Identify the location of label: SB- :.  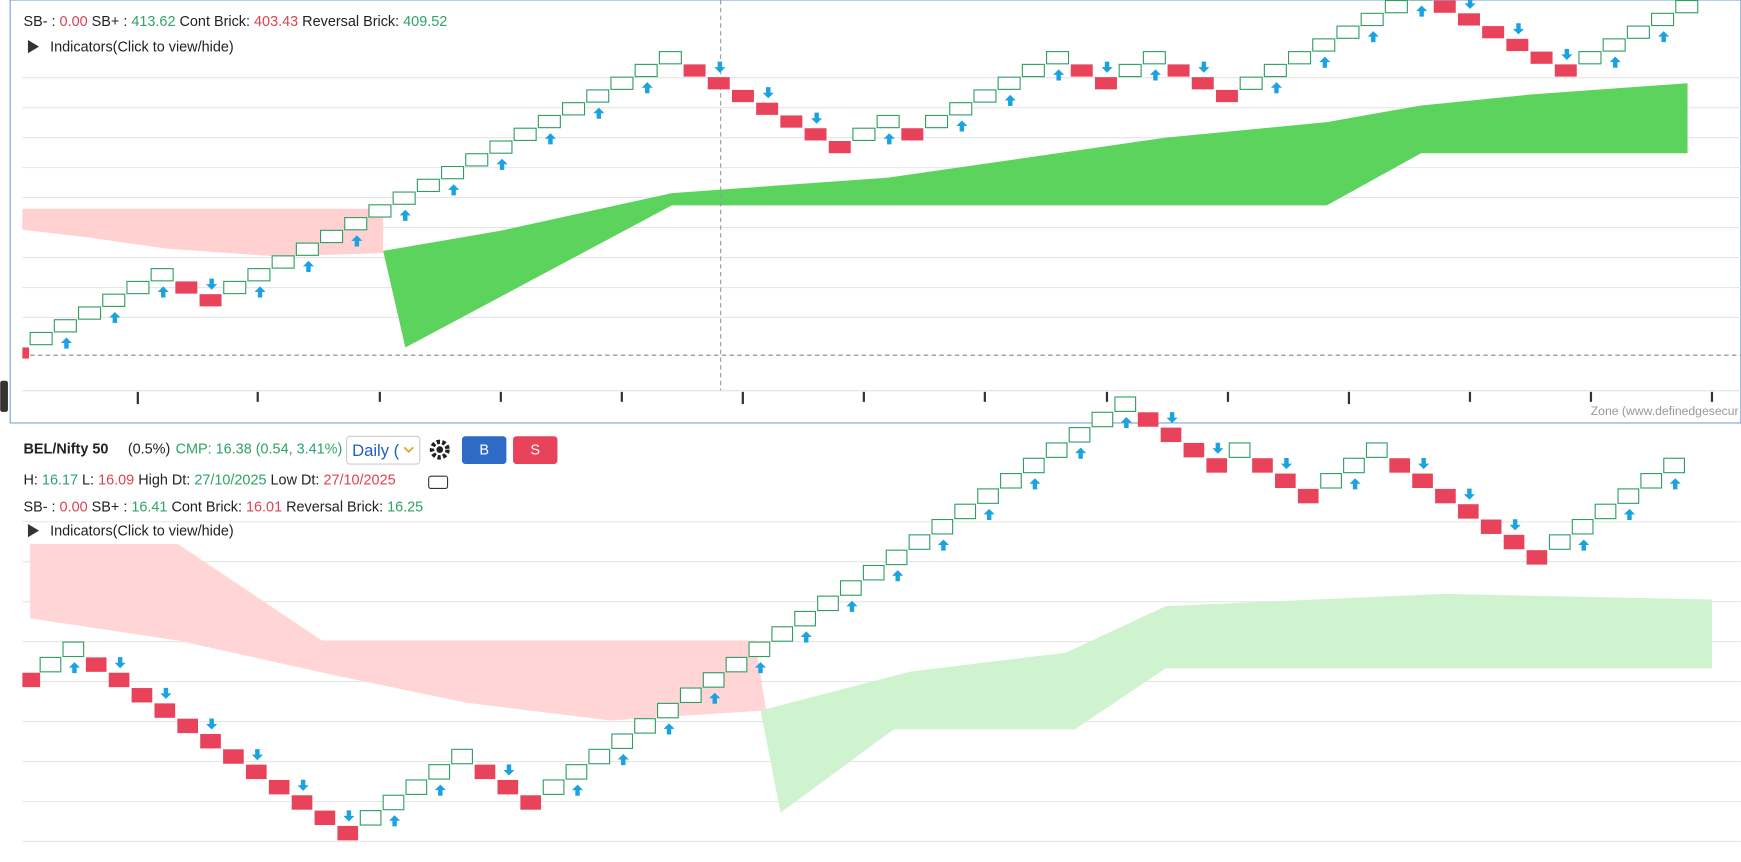
(39, 507).